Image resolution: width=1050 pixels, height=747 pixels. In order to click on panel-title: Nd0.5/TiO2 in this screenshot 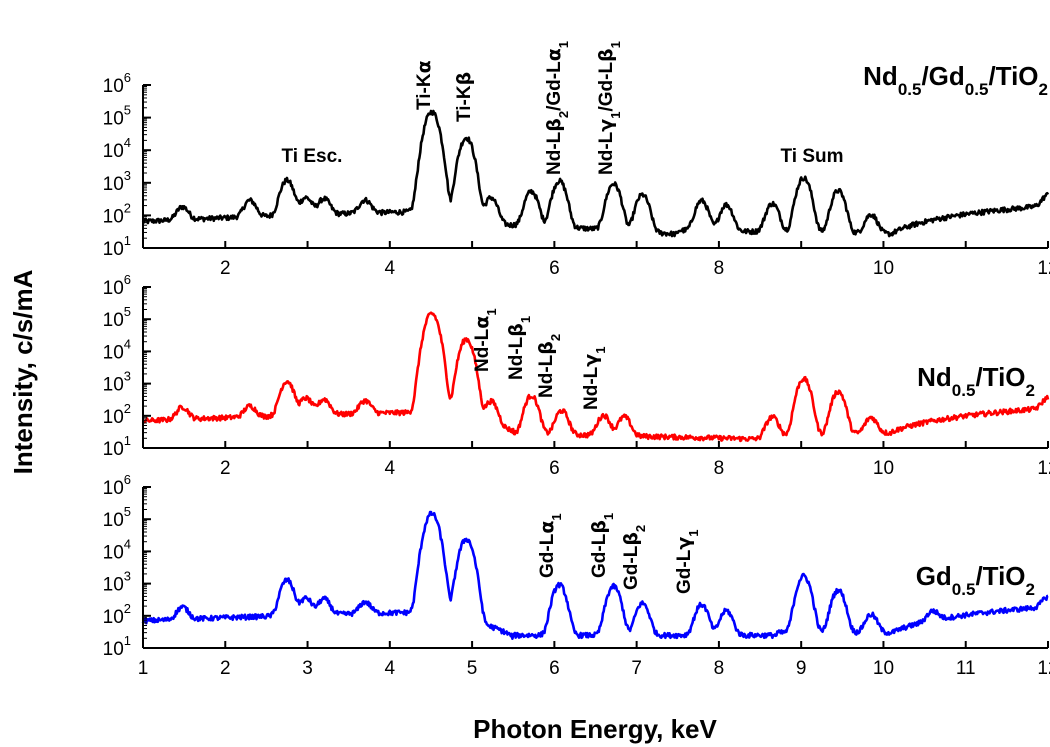, I will do `click(976, 381)`.